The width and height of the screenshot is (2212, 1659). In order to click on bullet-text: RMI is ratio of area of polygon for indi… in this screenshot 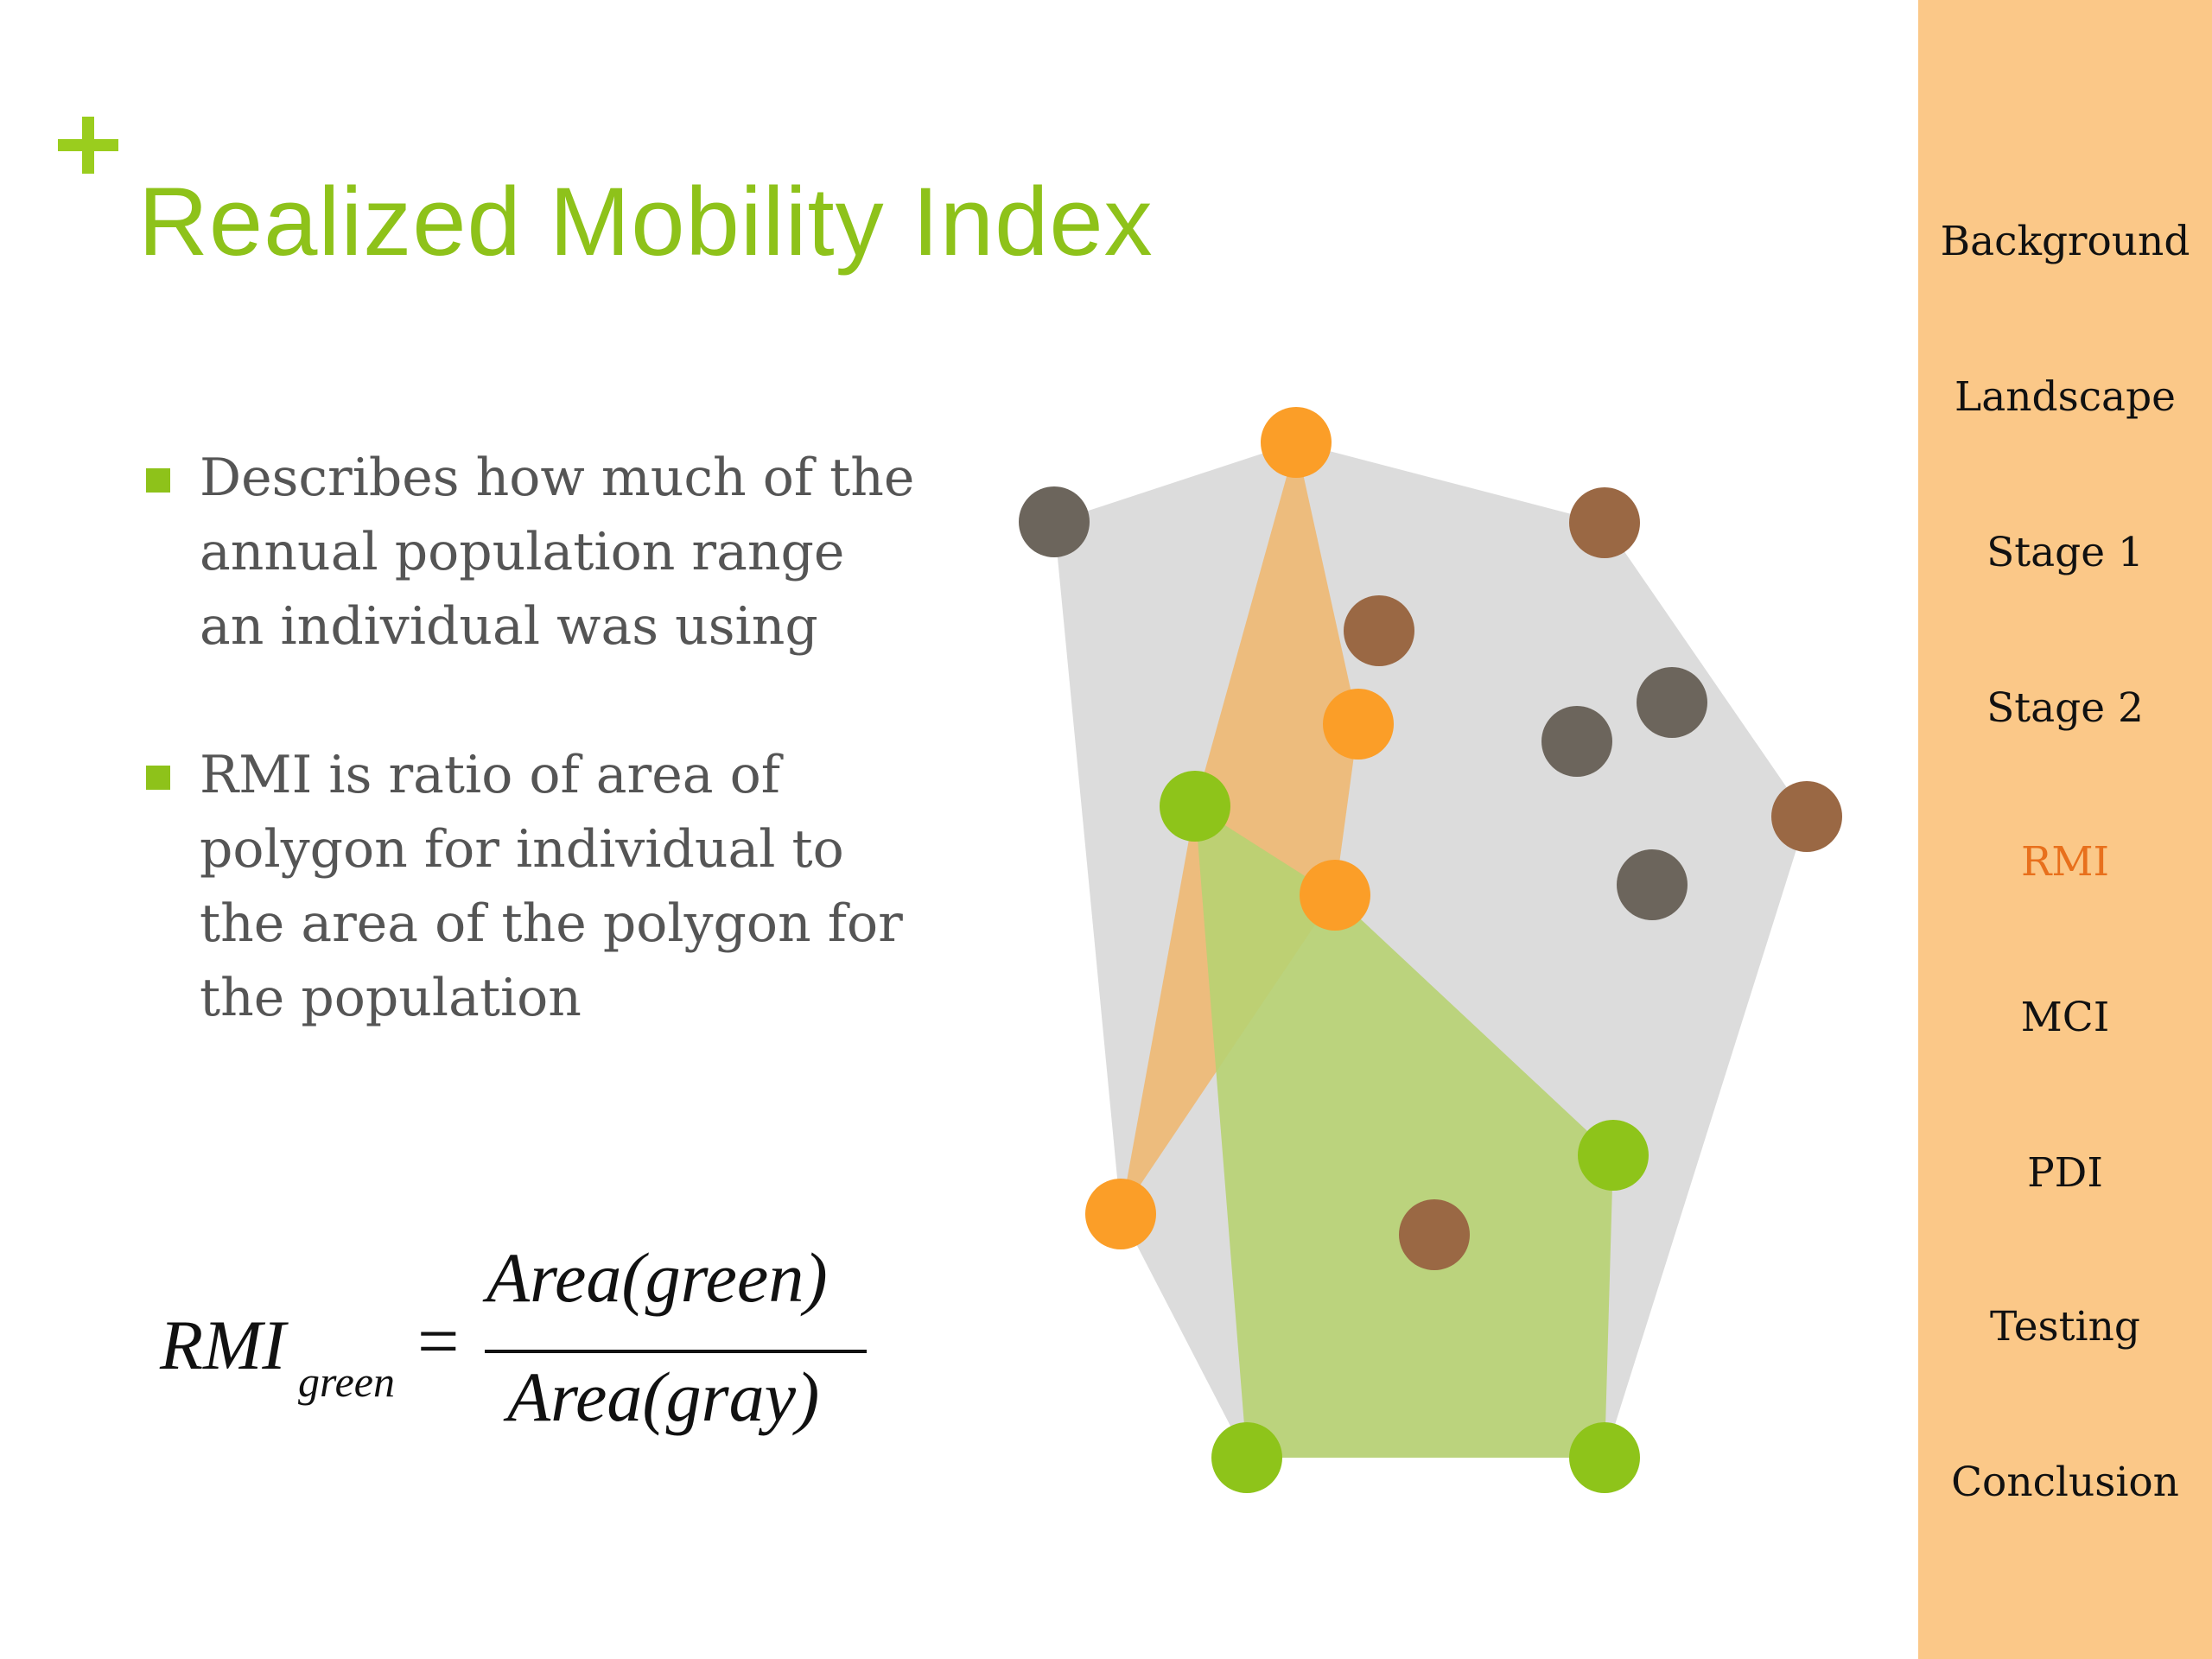, I will do `click(551, 886)`.